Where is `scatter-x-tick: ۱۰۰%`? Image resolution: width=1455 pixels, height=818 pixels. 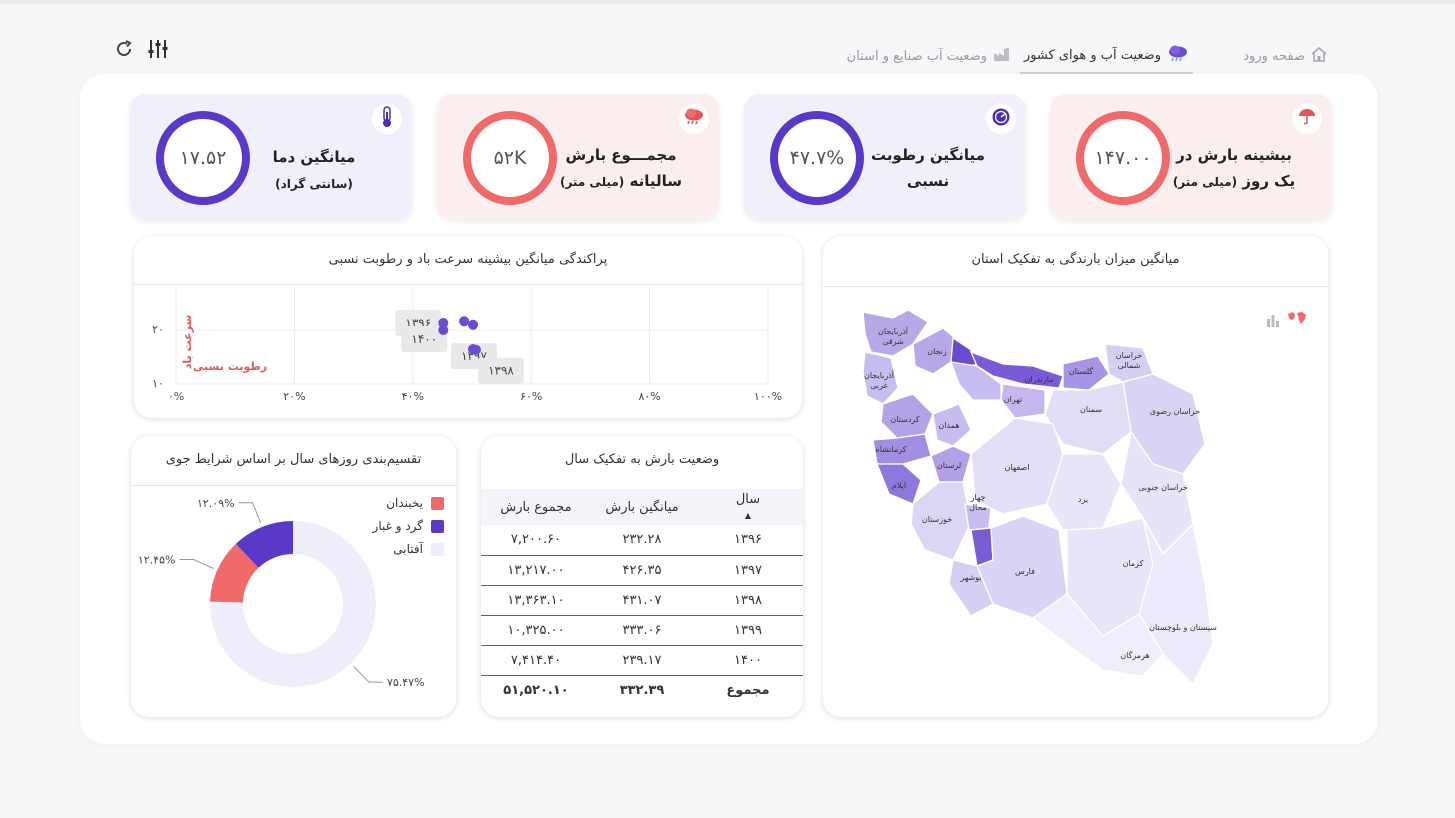
scatter-x-tick: ۱۰۰% is located at coordinates (768, 396).